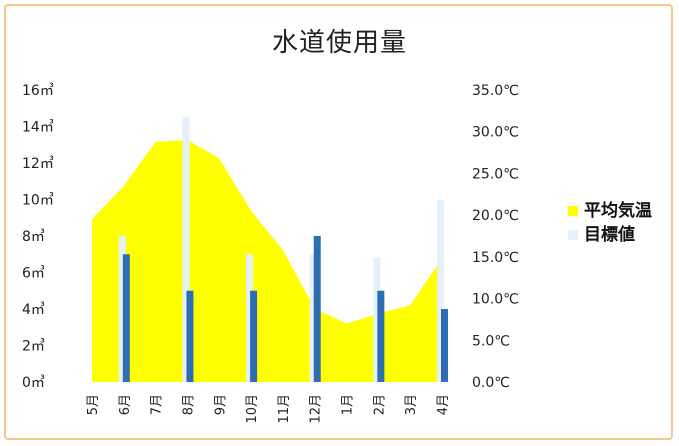  I want to click on y-right-tick-label: 10.0℃, so click(495, 300).